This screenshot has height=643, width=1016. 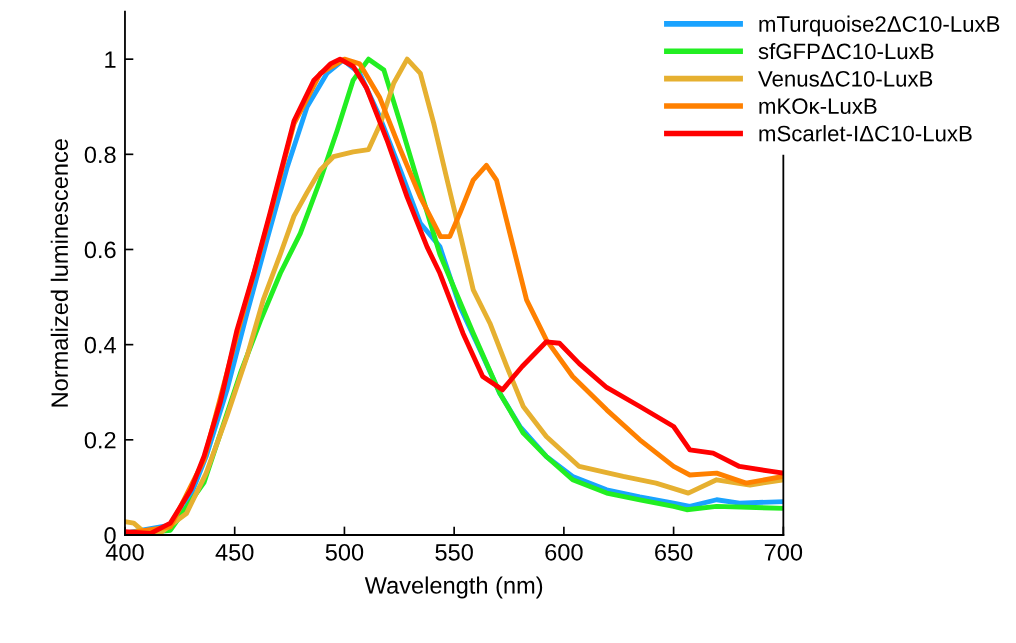 I want to click on legend-label: mTurquoise2ΔC10-LuxB, so click(x=879, y=26).